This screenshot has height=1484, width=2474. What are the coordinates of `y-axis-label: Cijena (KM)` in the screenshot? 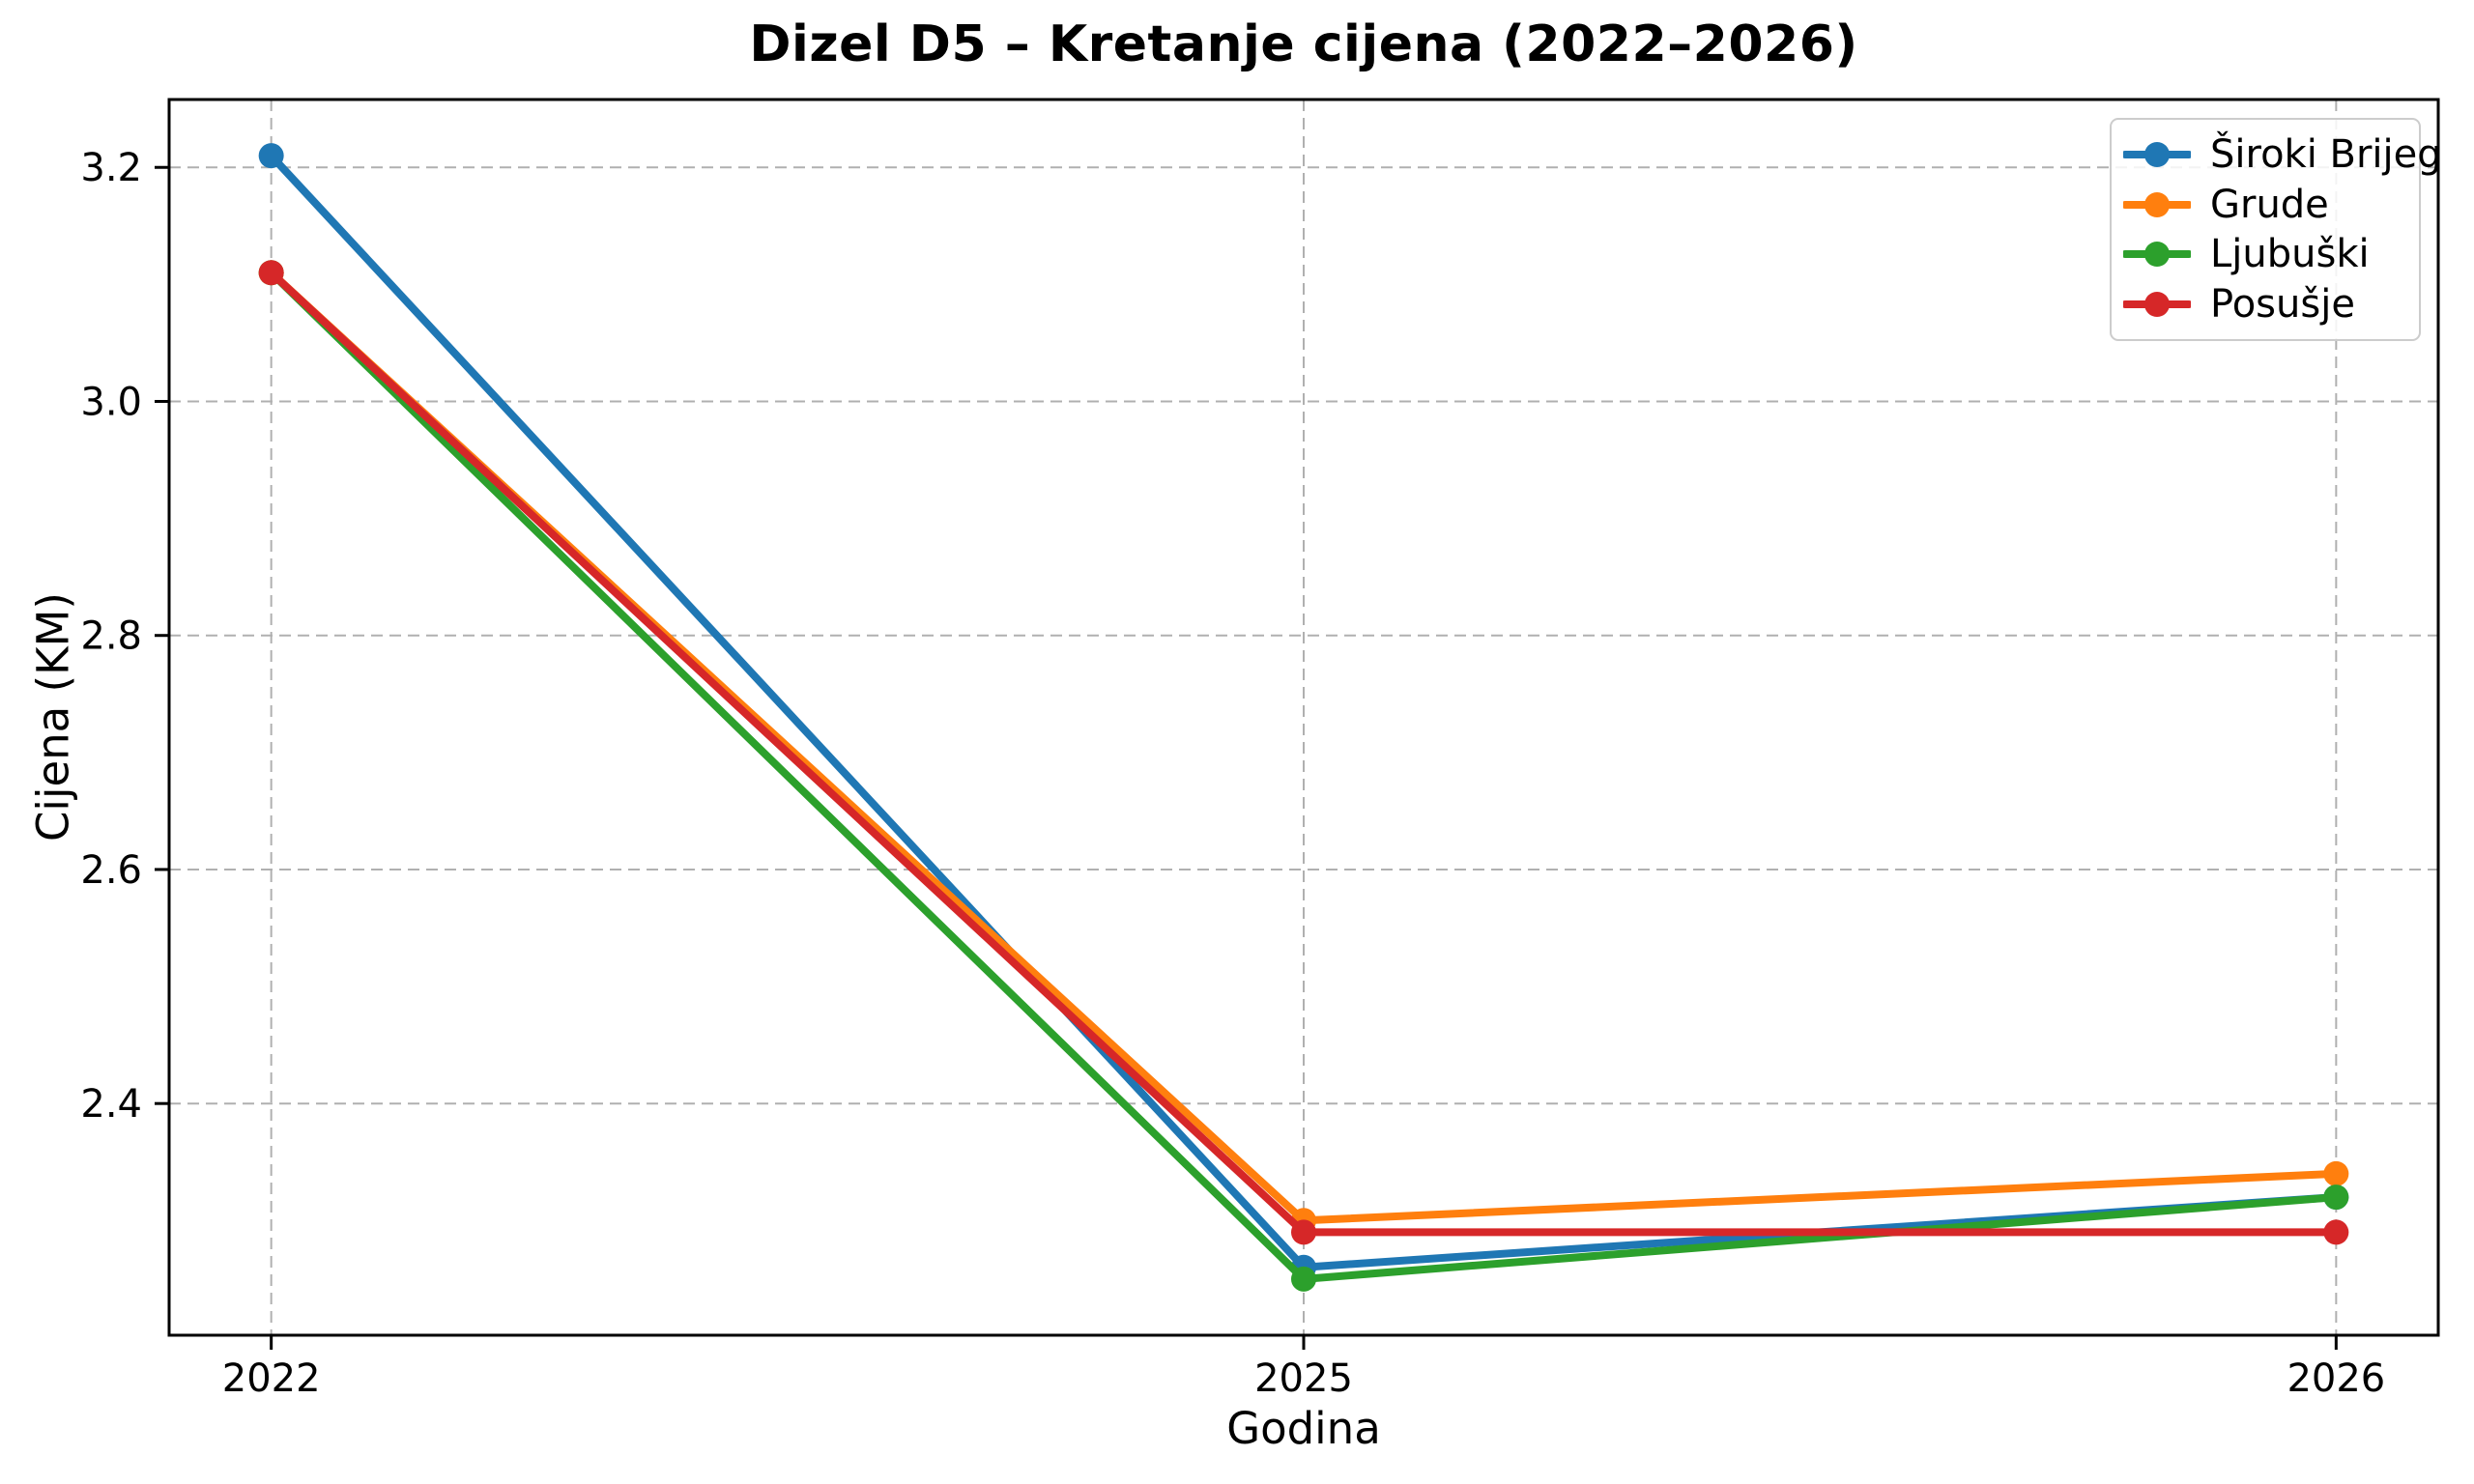 It's located at (53, 717).